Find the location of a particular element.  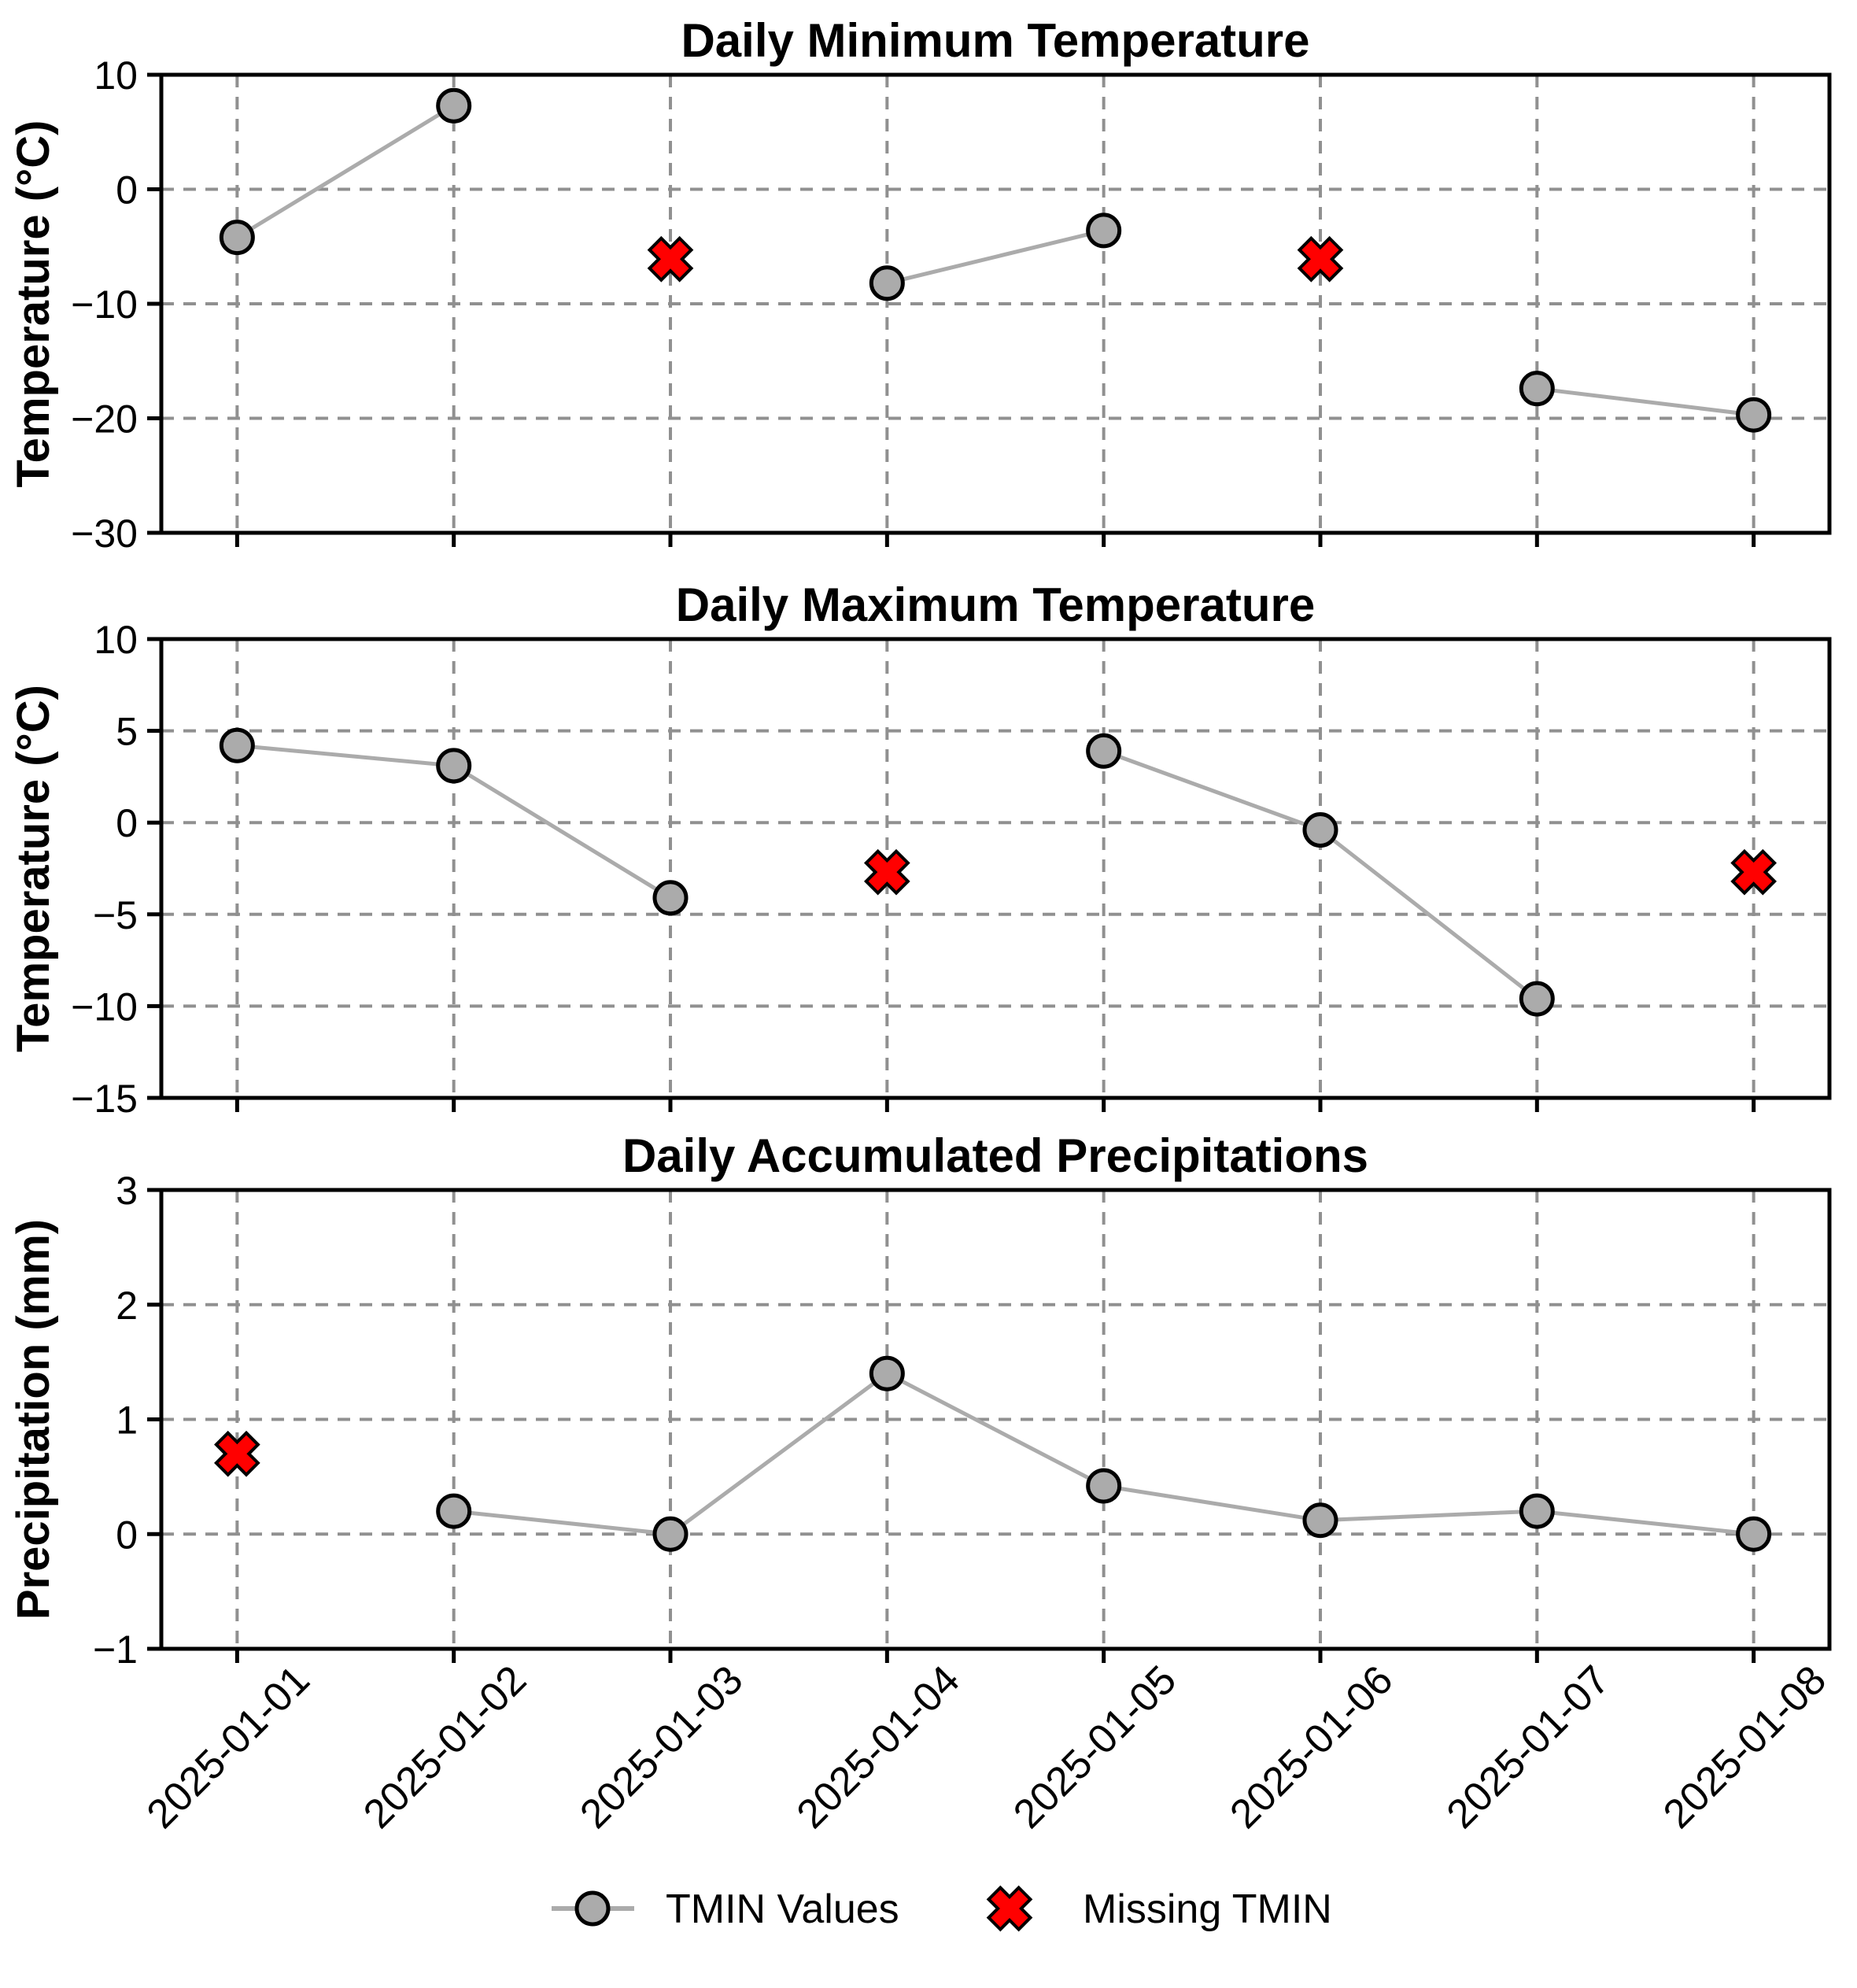

subplot-title: Daily Minimum Temperature is located at coordinates (995, 40).